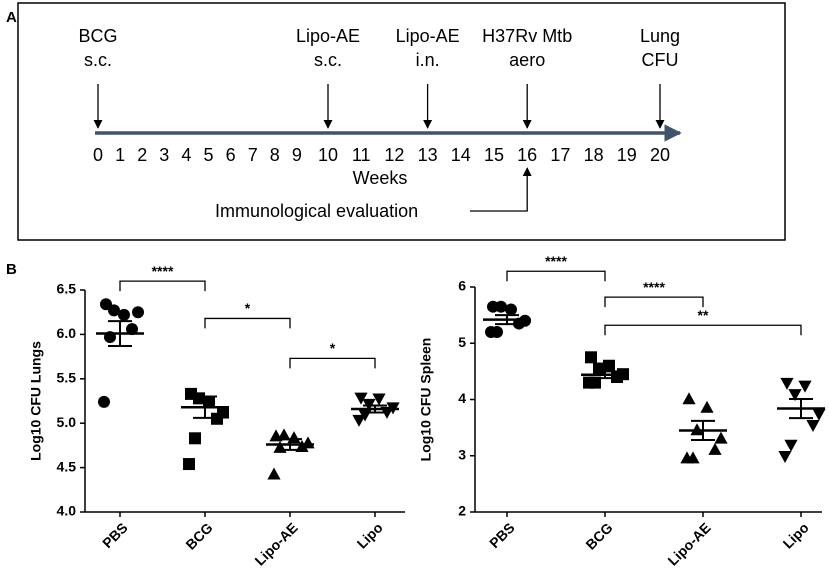 The image size is (829, 583). What do you see at coordinates (660, 36) in the screenshot?
I see `event-label: Lung` at bounding box center [660, 36].